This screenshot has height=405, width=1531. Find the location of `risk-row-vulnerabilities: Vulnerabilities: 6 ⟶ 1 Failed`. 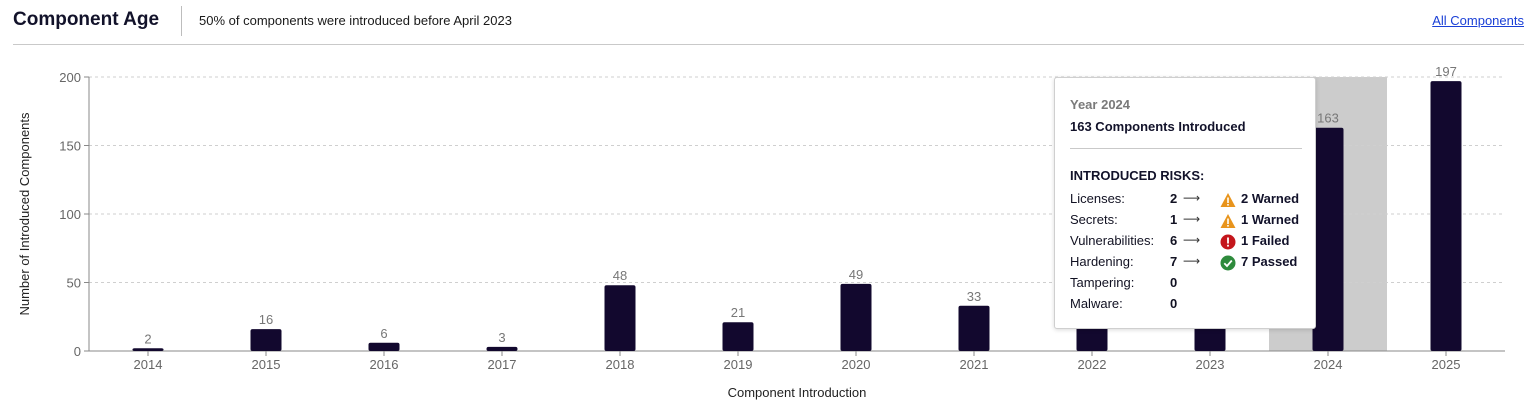

risk-row-vulnerabilities: Vulnerabilities: 6 ⟶ 1 Failed is located at coordinates (1190, 242).